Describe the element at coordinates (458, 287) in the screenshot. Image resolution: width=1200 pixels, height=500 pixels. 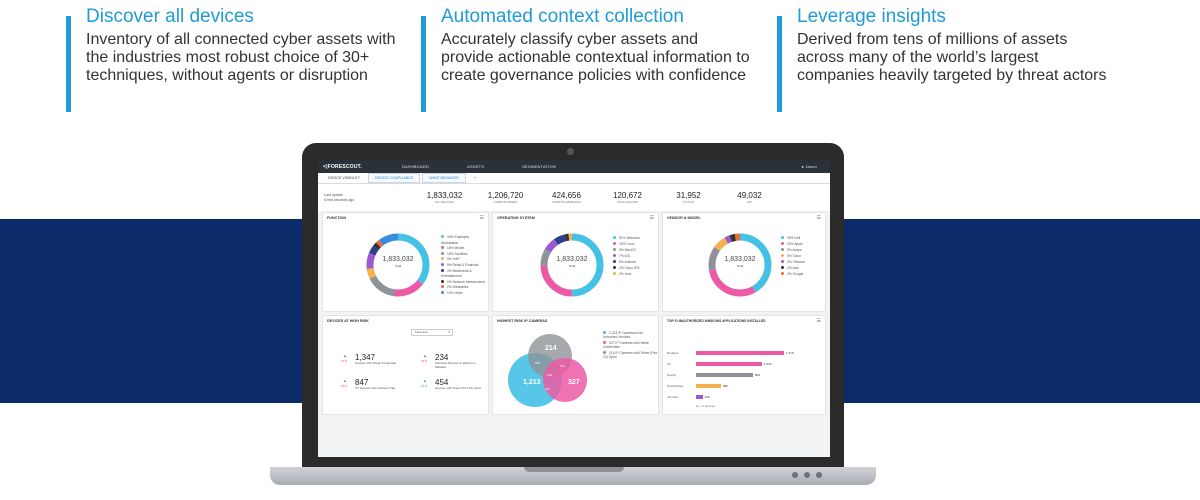
I see `legend-label: 2% Wearables` at that location.